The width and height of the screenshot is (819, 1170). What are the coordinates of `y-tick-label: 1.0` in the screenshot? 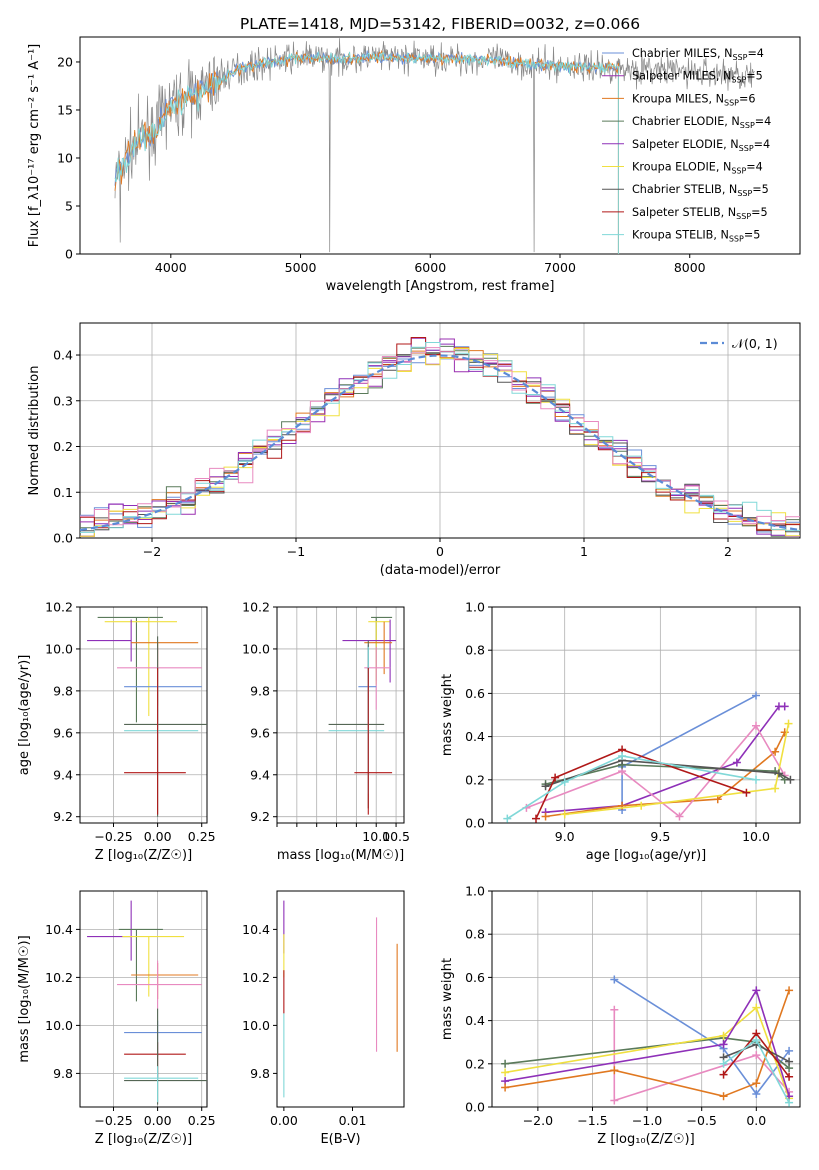 It's located at (475, 891).